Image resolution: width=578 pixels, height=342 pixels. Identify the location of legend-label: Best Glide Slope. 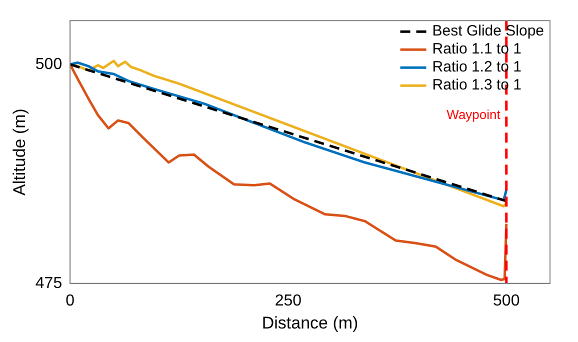
(488, 31).